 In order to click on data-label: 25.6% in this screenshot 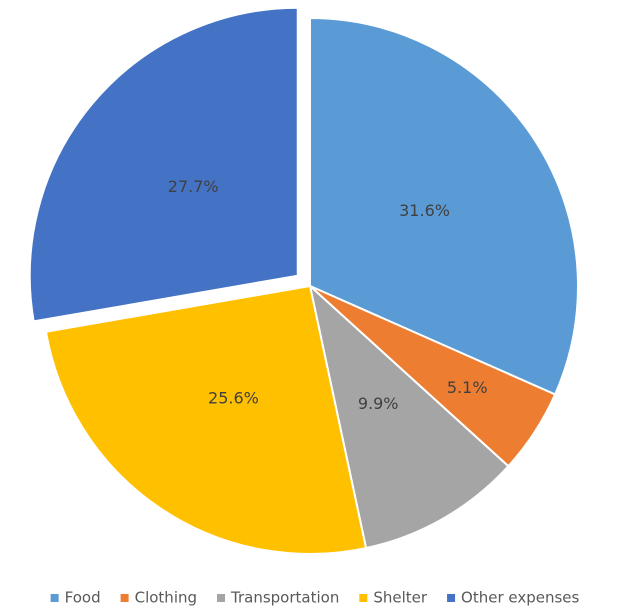, I will do `click(233, 398)`.